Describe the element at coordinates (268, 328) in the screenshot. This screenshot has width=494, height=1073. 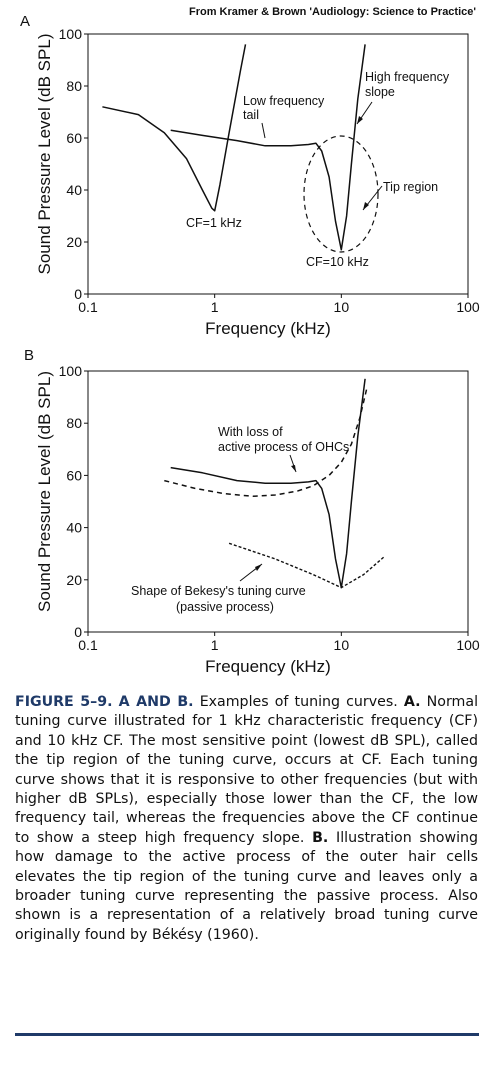
I see `pa-x-axis-title: Frequency (kHz)` at that location.